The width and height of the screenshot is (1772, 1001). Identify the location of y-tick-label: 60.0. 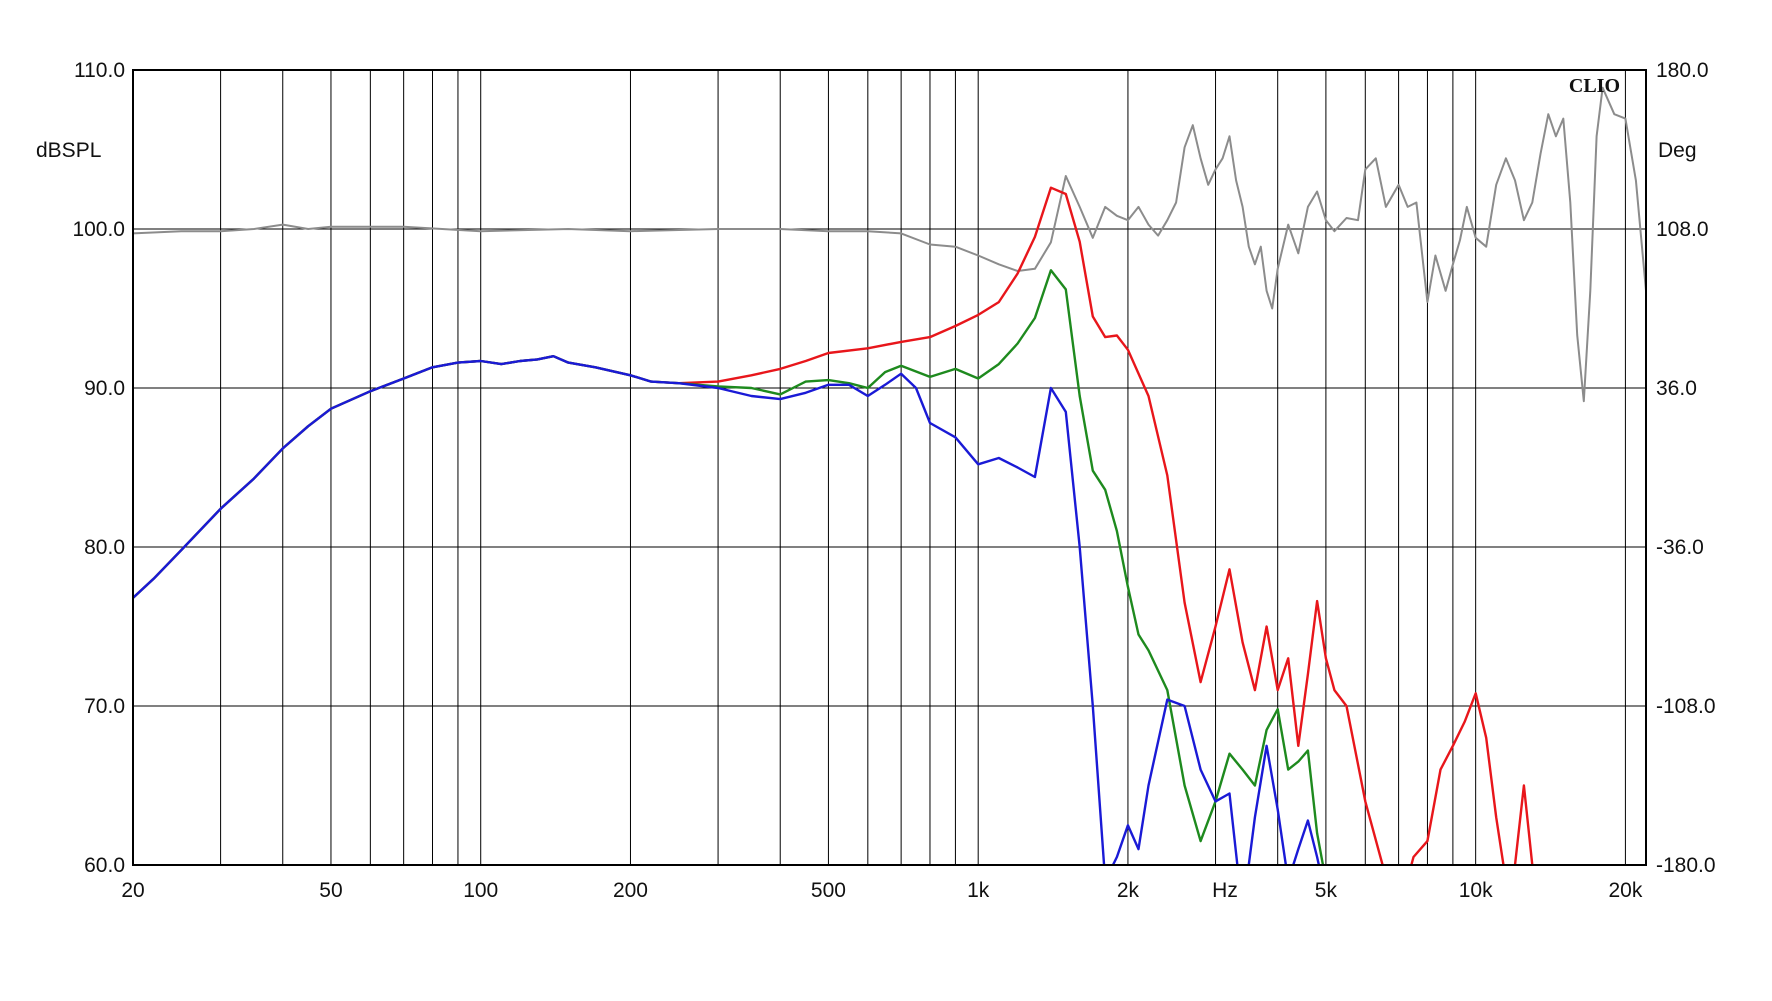
(104, 865).